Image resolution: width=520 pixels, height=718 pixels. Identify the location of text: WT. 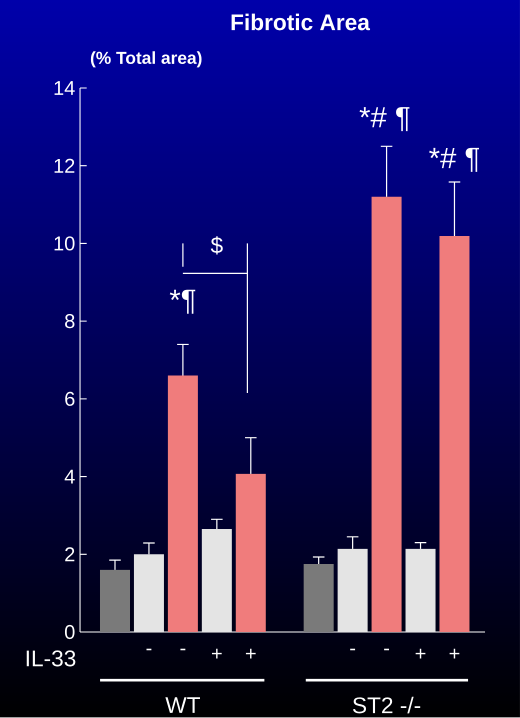
(182, 705).